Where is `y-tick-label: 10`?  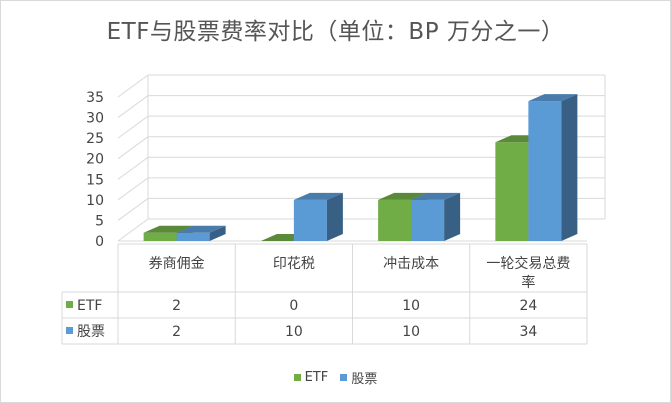 y-tick-label: 10 is located at coordinates (95, 201).